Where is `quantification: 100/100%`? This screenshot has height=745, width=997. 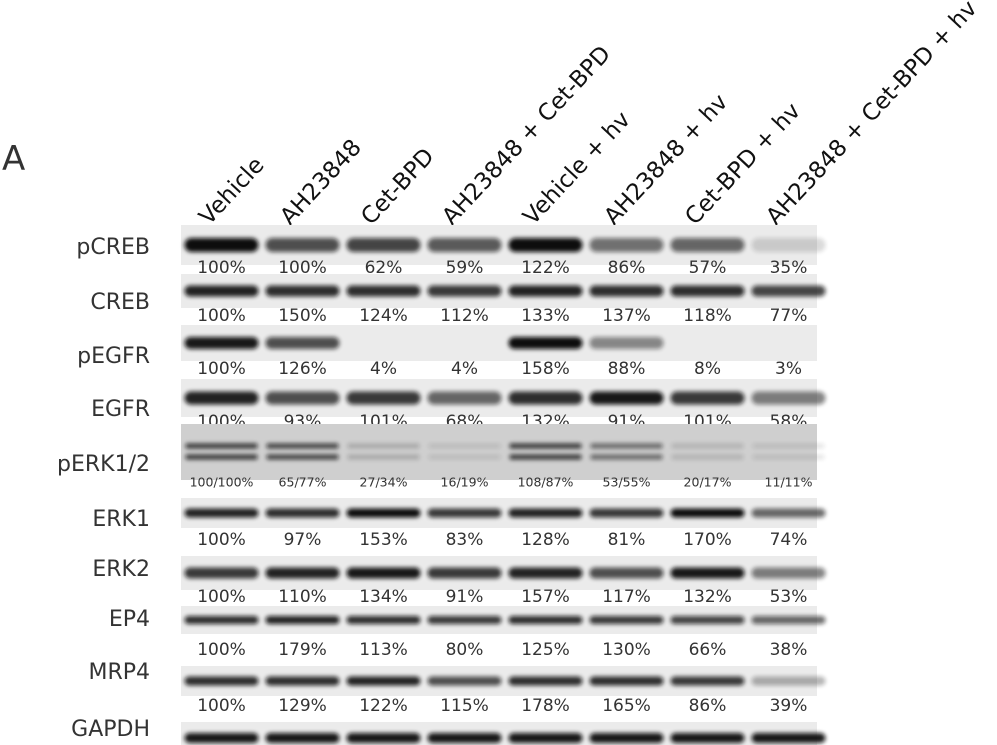
quantification: 100/100% is located at coordinates (222, 482).